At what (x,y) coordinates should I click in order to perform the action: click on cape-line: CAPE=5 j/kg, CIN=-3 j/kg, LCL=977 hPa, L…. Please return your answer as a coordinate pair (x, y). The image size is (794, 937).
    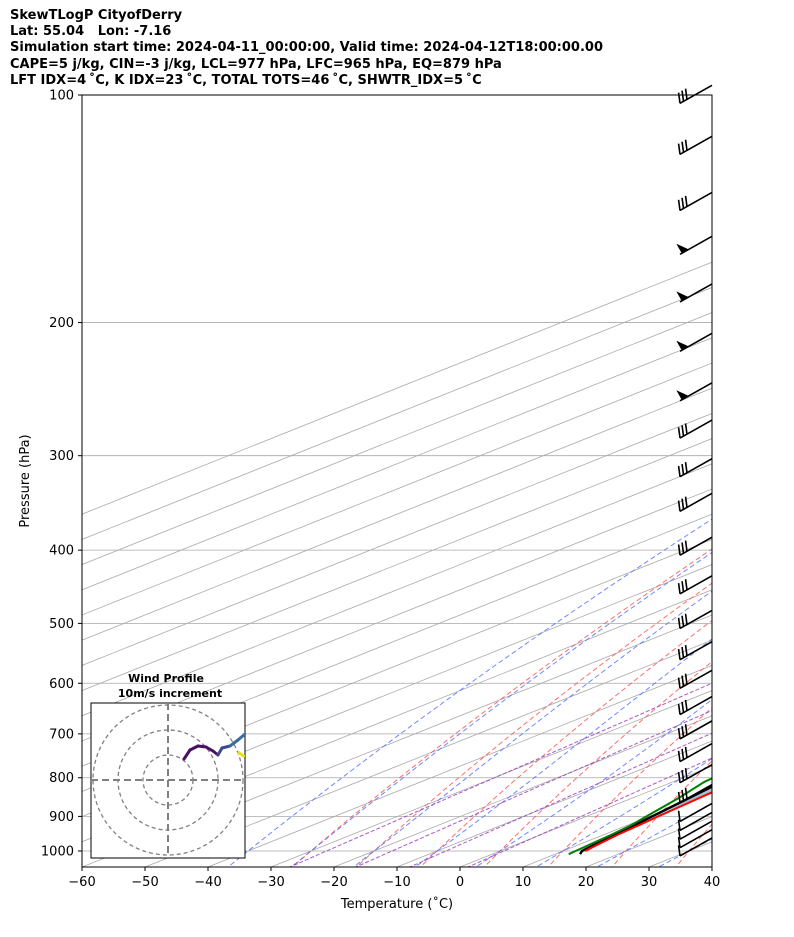
    Looking at the image, I should click on (256, 64).